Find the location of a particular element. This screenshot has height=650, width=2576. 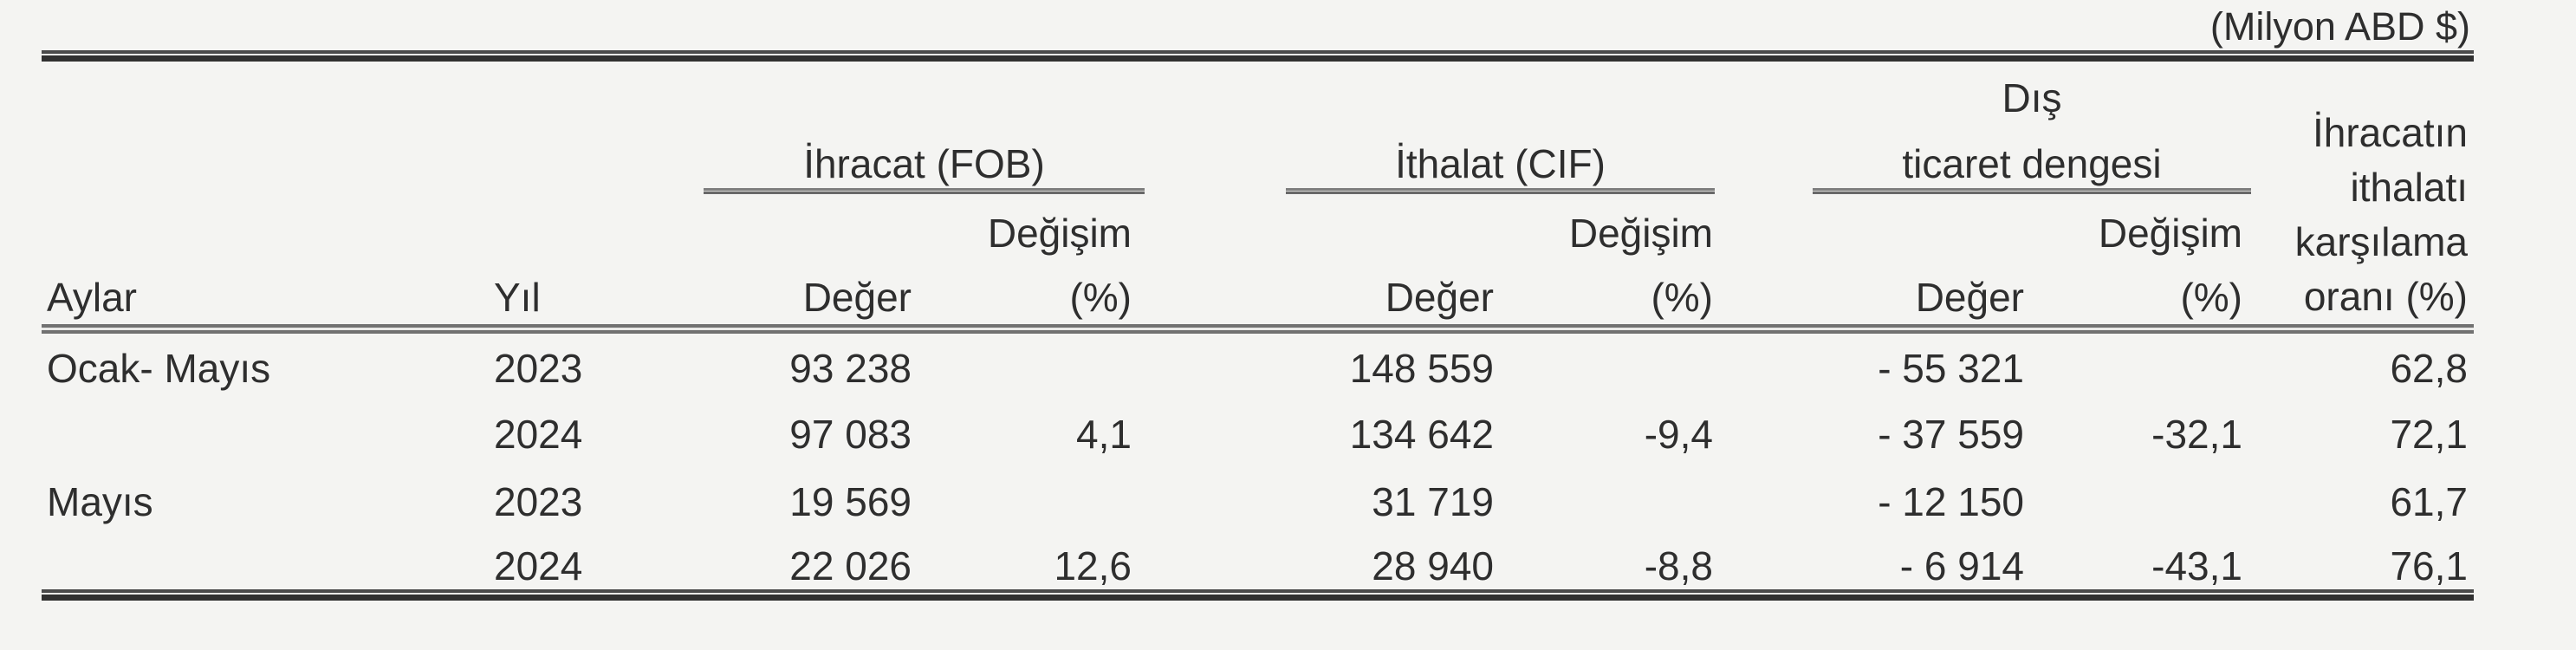

exports-change-cell: 4,1 is located at coordinates (1104, 434).